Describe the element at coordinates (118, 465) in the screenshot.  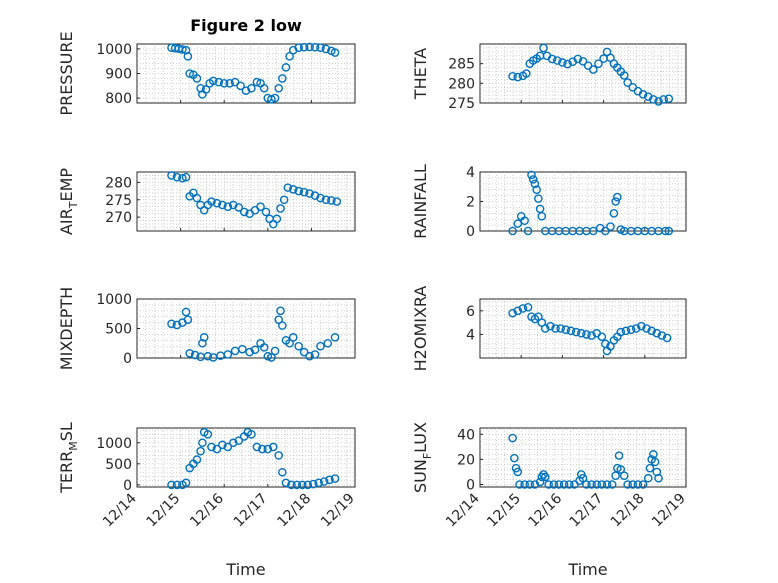
I see `y-tick-label: 500` at that location.